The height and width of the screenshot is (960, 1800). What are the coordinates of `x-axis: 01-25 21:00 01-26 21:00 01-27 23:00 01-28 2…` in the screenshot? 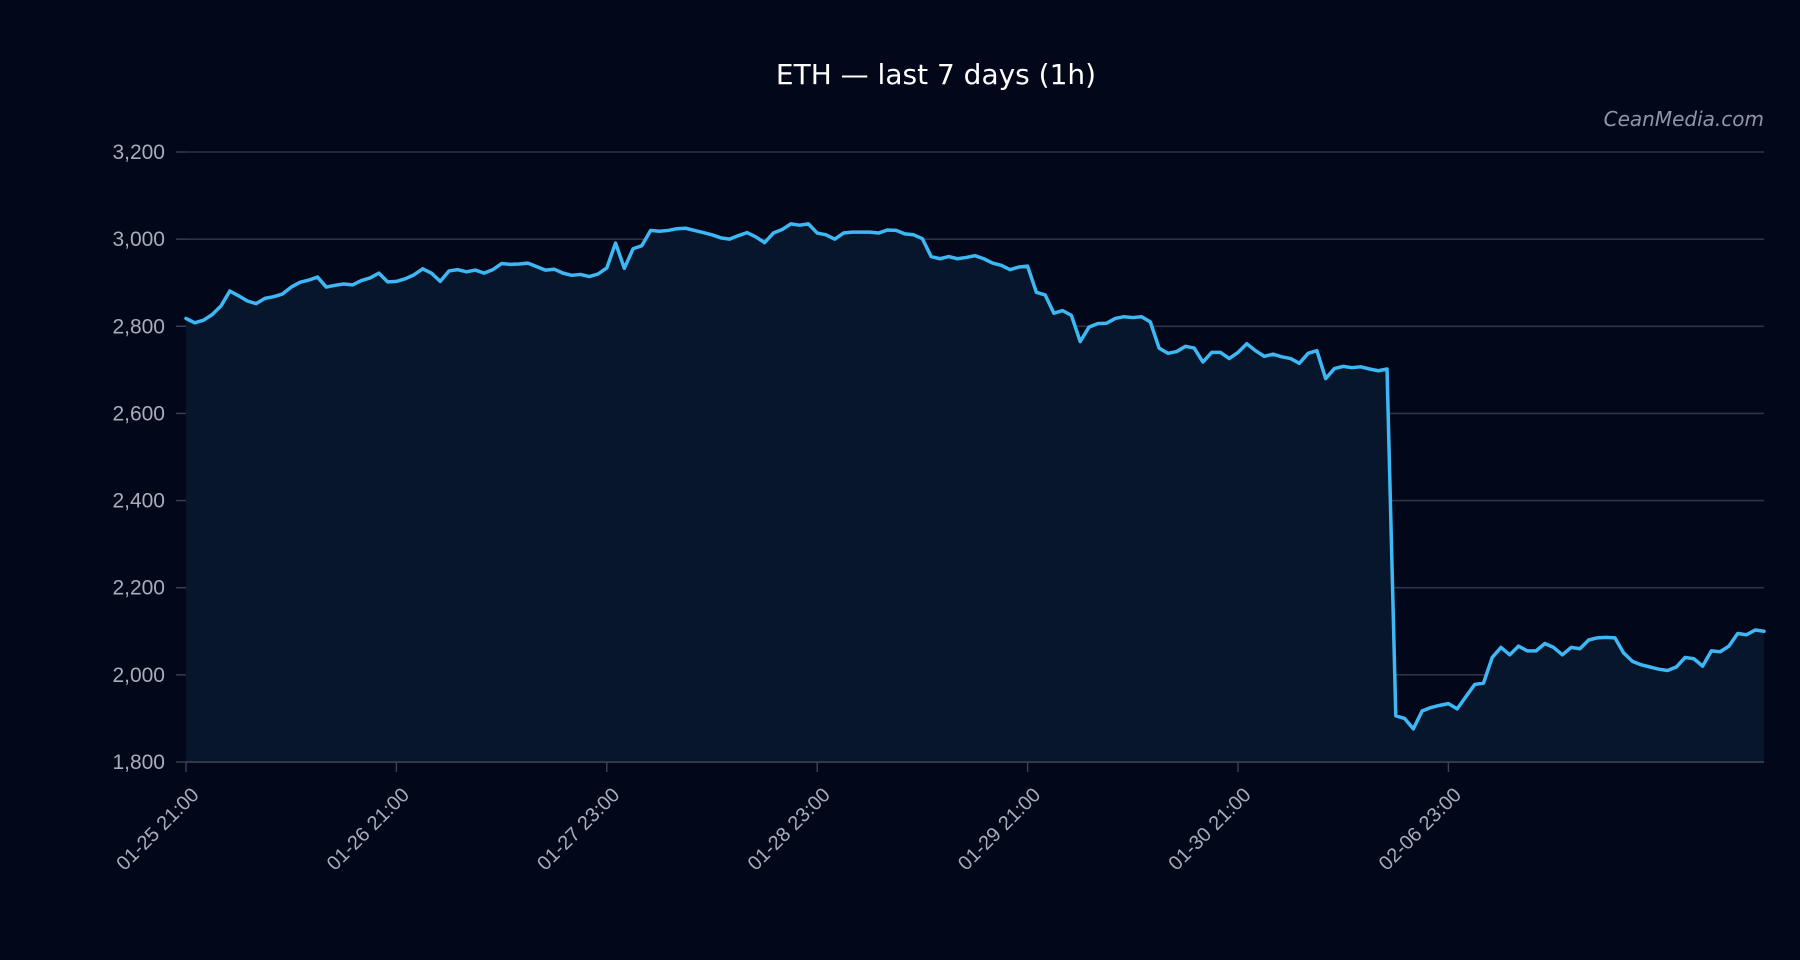 It's located at (789, 818).